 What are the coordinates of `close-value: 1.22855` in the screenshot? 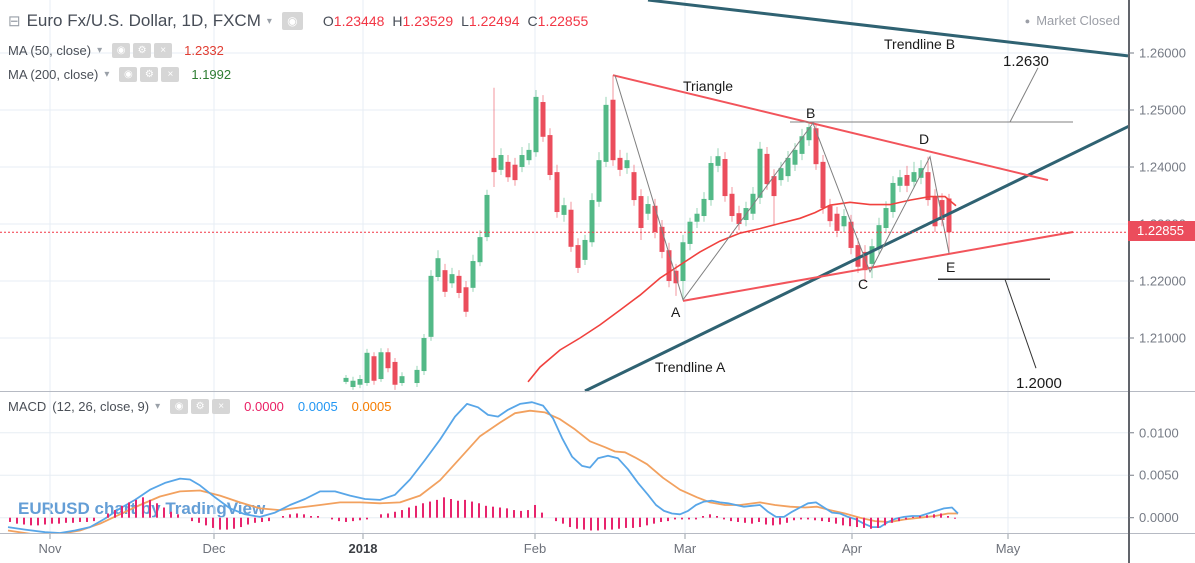 It's located at (563, 21).